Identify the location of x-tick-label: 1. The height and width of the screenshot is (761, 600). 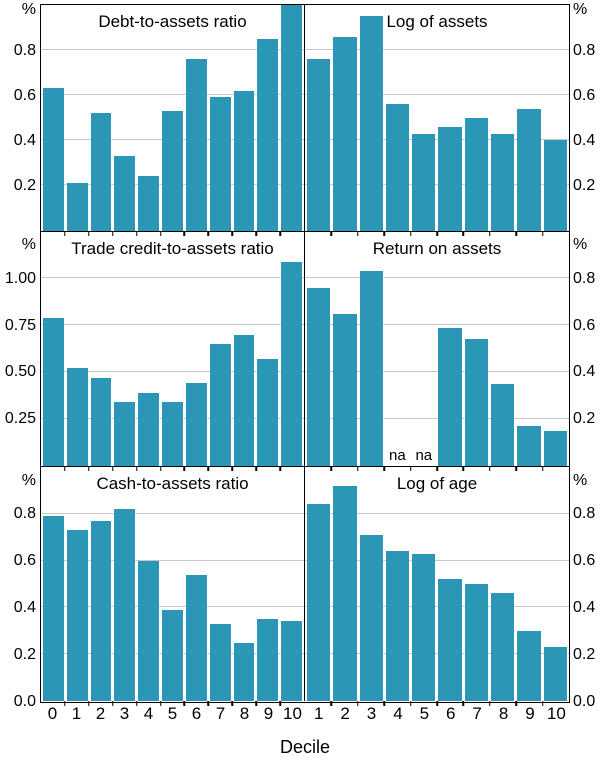
(318, 713).